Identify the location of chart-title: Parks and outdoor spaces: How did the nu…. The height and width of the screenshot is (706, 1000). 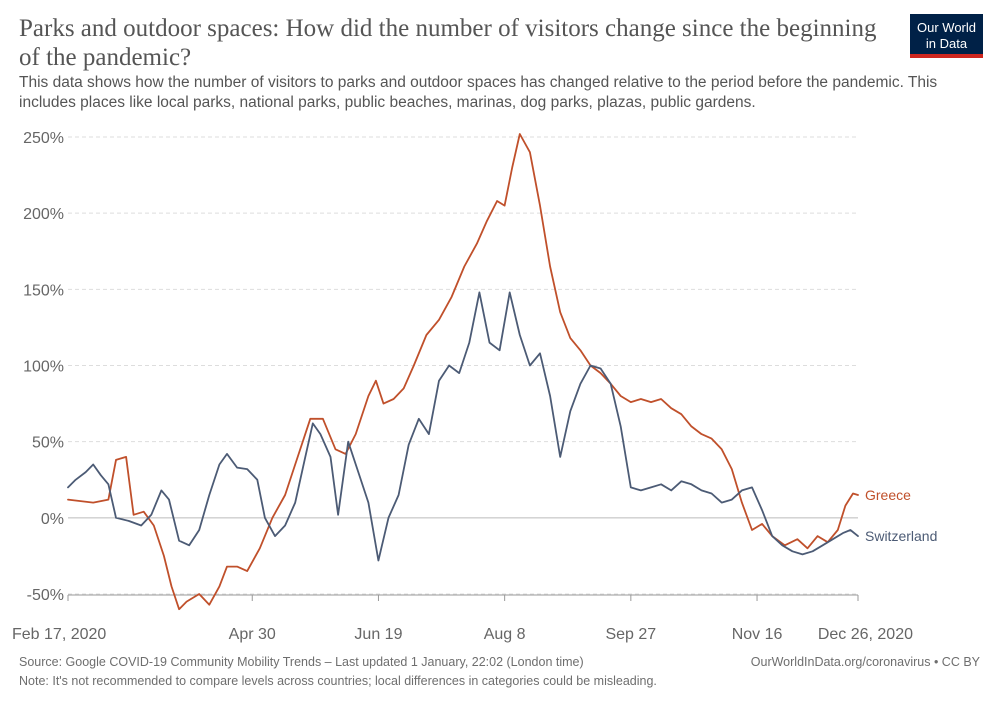
(448, 43).